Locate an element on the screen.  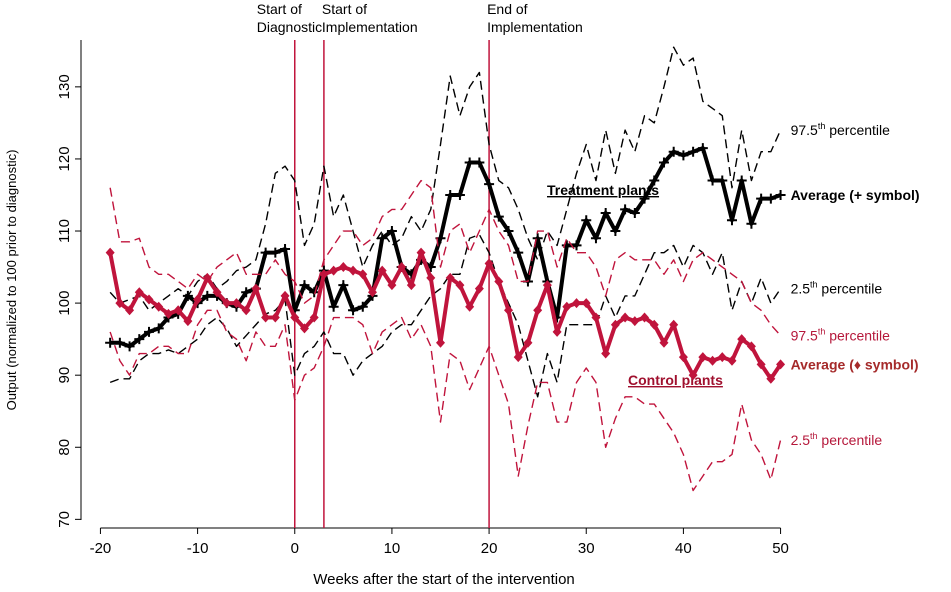
x-tick-label: 10 is located at coordinates (392, 548).